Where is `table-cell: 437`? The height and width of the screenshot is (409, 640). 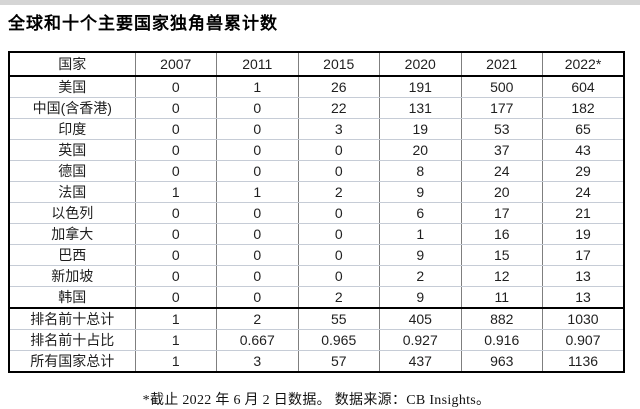
table-cell: 437 is located at coordinates (420, 361).